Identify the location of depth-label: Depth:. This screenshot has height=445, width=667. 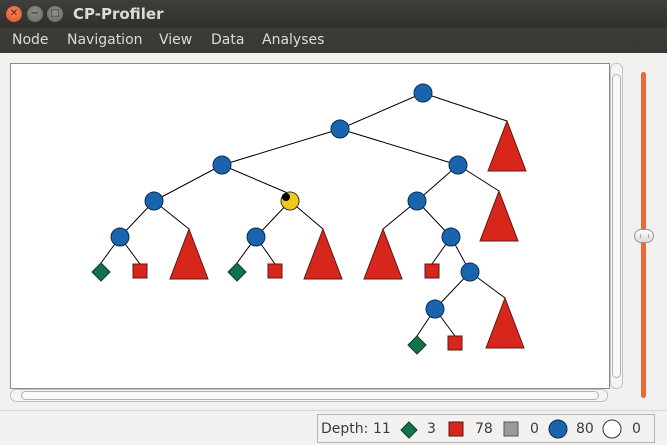
(345, 429).